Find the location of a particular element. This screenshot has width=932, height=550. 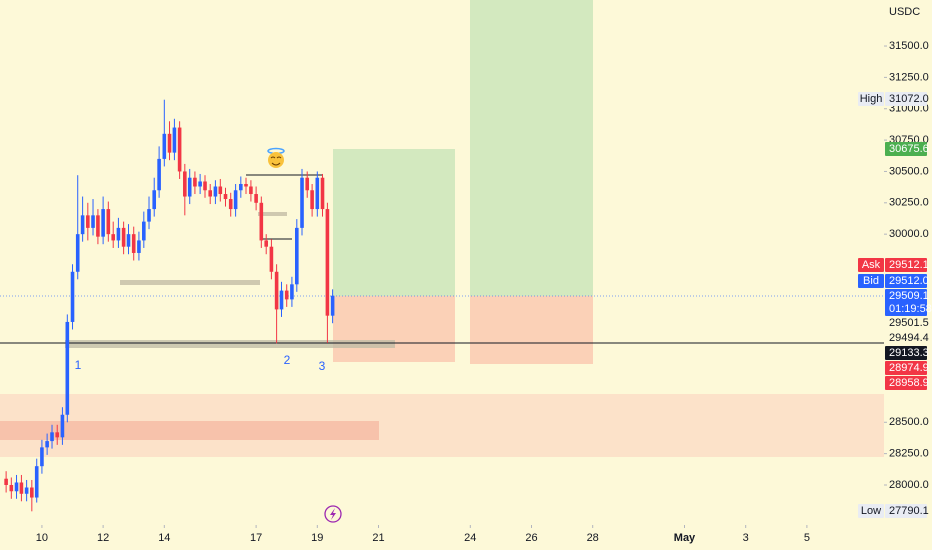

y-tick-label: 31500.0 is located at coordinates (909, 46).